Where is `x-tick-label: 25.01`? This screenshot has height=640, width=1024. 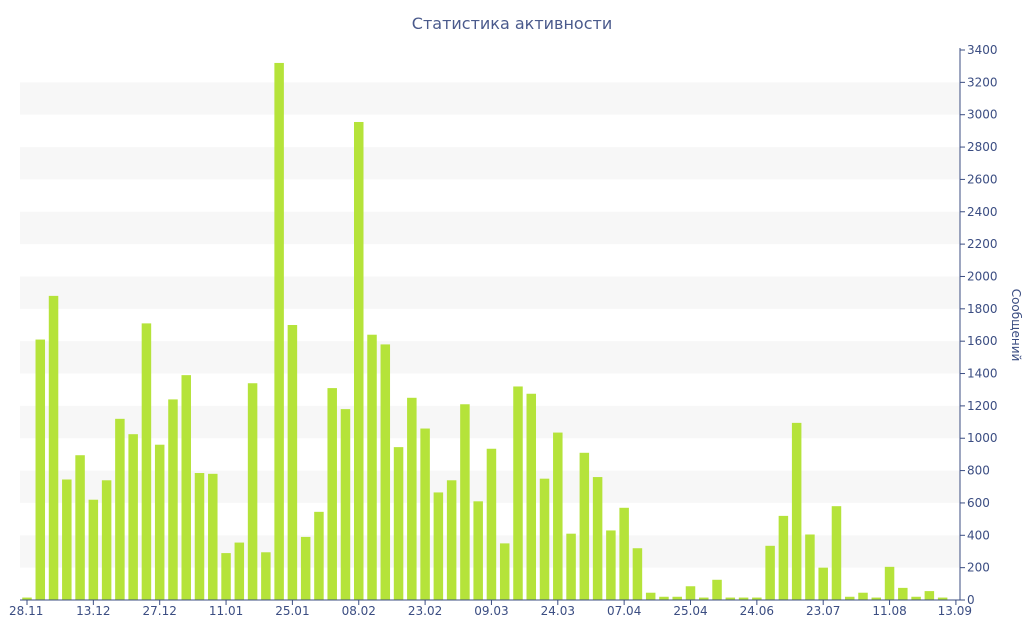
x-tick-label: 25.01 is located at coordinates (292, 611).